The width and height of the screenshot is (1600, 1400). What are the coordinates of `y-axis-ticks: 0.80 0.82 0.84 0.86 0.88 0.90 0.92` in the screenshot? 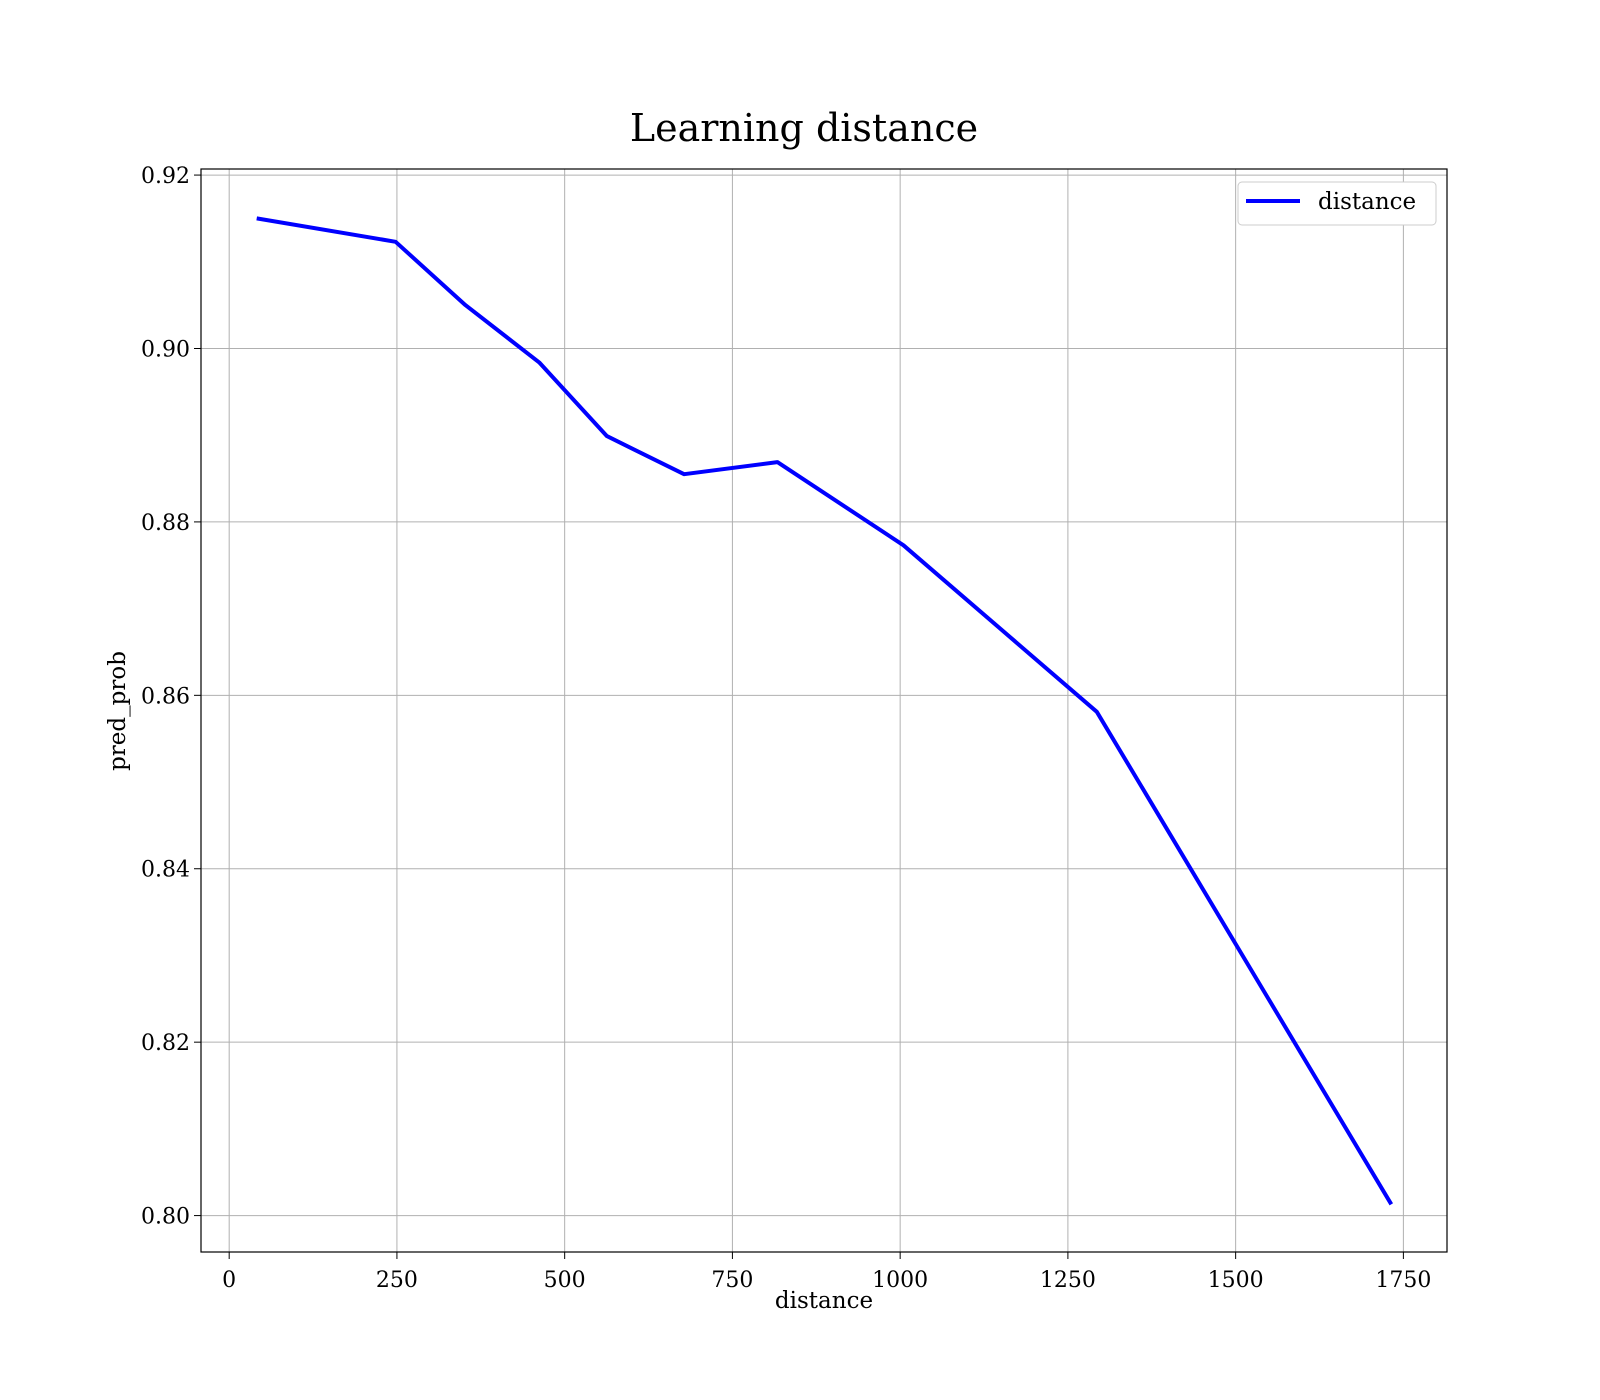 It's located at (171, 697).